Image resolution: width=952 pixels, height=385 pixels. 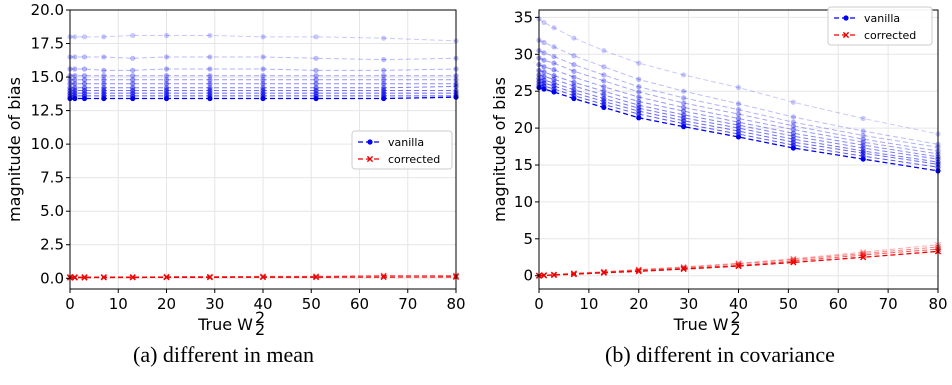 What do you see at coordinates (788, 304) in the screenshot?
I see `x-tick-label: 50` at bounding box center [788, 304].